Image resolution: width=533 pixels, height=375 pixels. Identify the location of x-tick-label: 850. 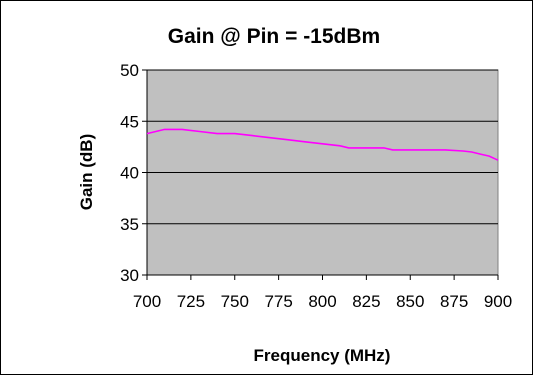
(410, 301).